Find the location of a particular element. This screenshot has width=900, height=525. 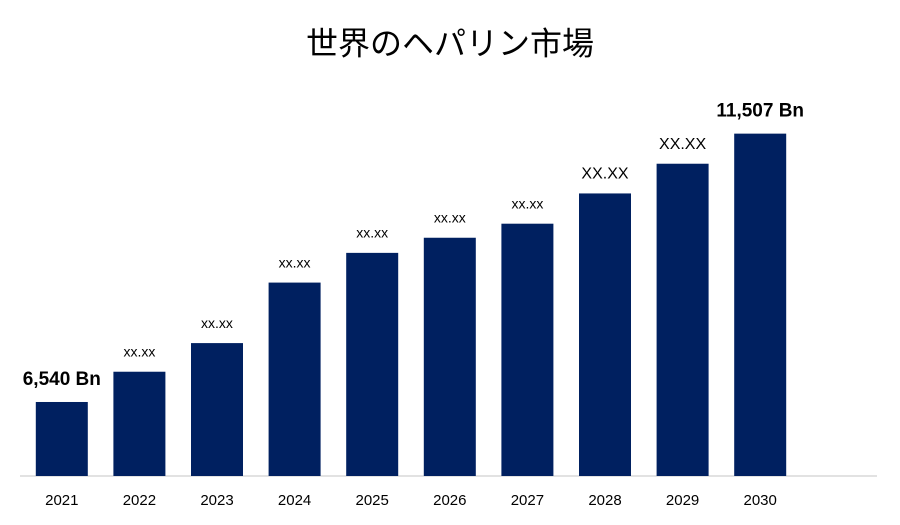

x-tick-label: 2025 is located at coordinates (372, 500).